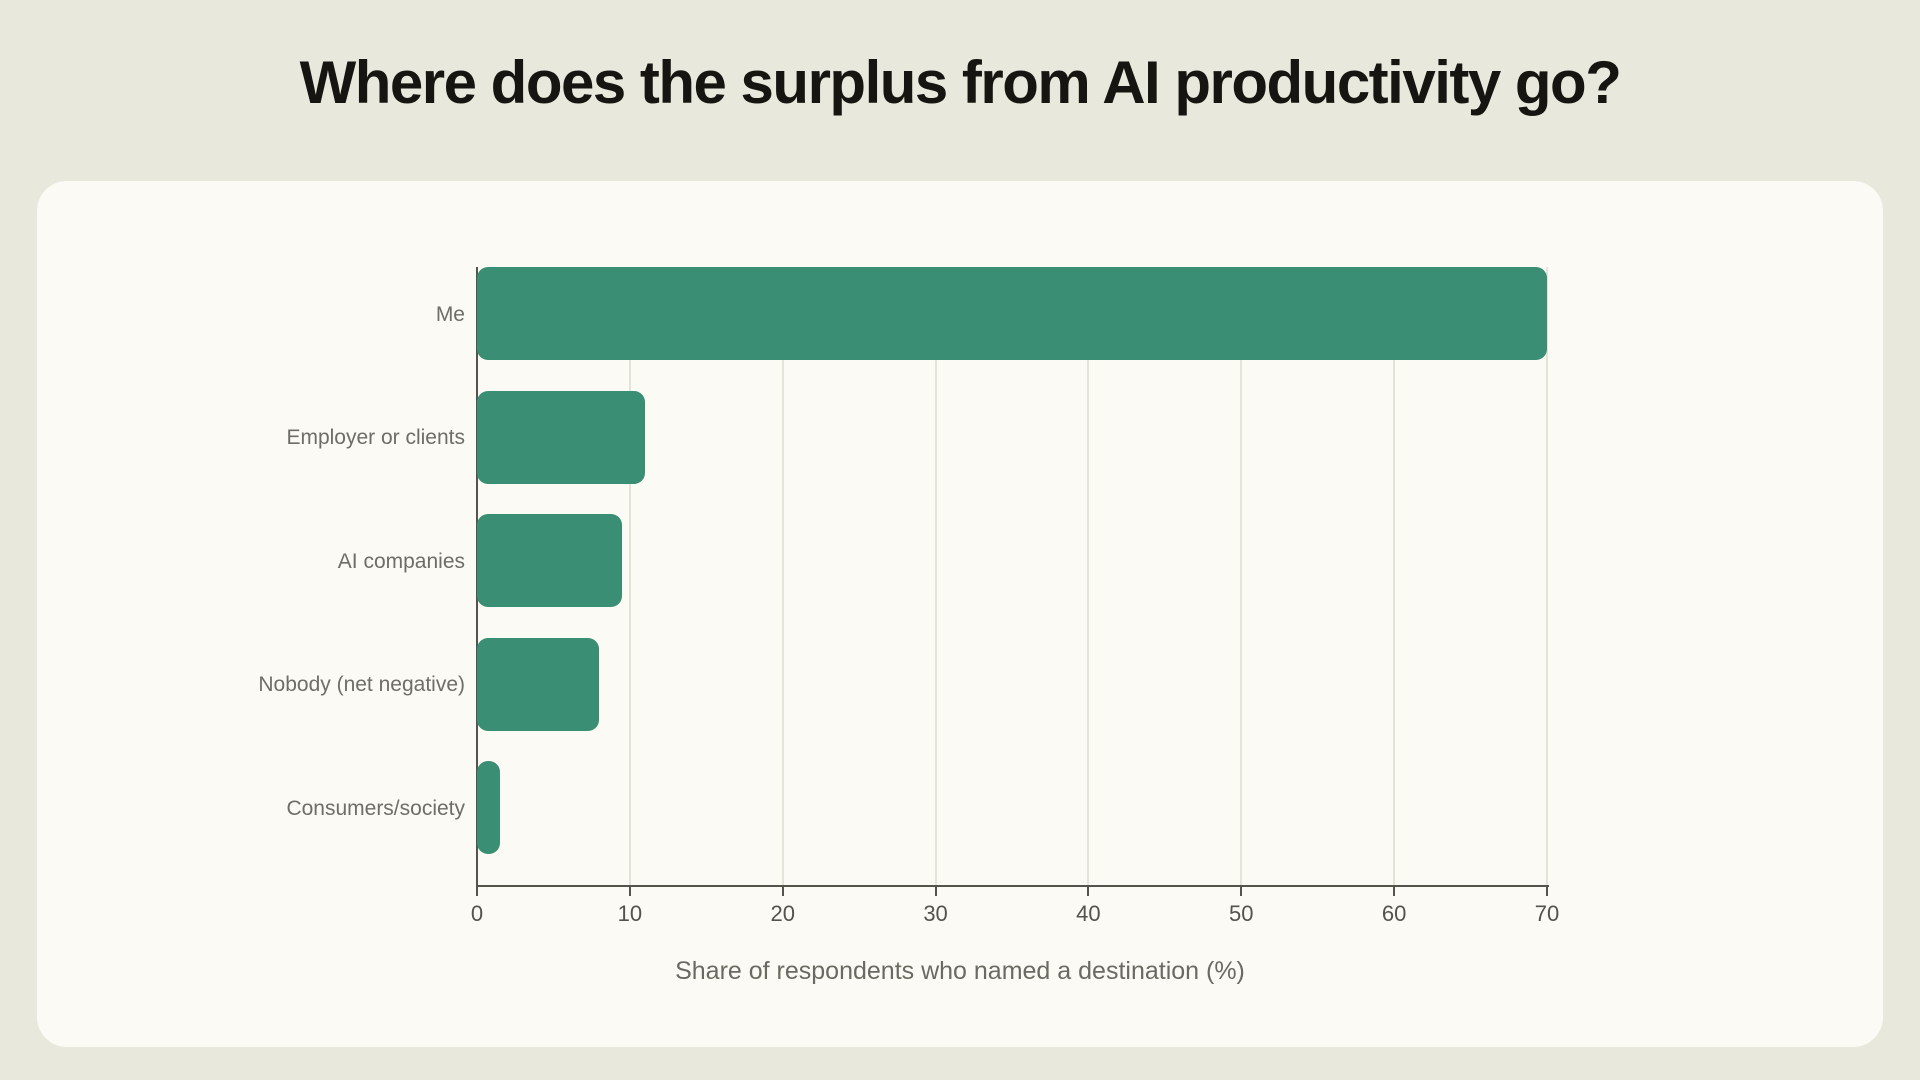 This screenshot has width=1920, height=1080. What do you see at coordinates (361, 685) in the screenshot?
I see `category-label: Nobody (net negative)` at bounding box center [361, 685].